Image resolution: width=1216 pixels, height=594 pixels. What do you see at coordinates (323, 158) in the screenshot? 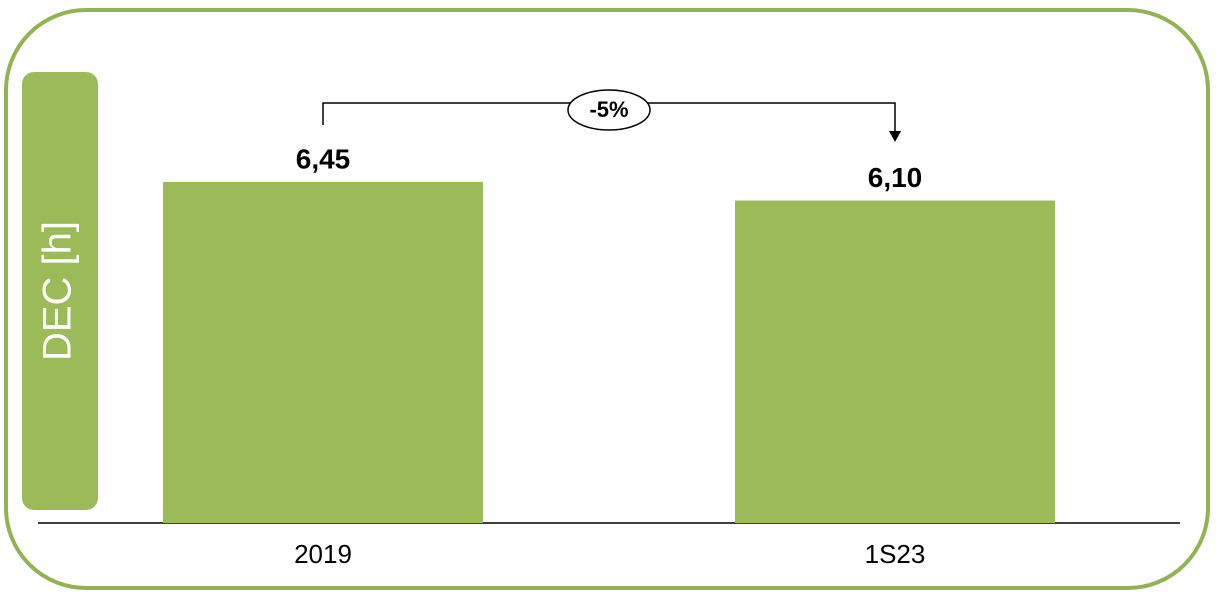
I see `value-label: 6,45` at bounding box center [323, 158].